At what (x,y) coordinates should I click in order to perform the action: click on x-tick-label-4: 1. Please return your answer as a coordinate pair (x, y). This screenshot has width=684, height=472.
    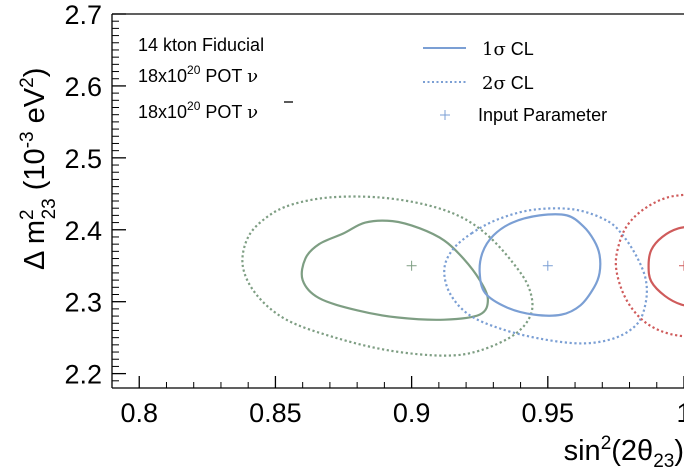
    Looking at the image, I should click on (680, 413).